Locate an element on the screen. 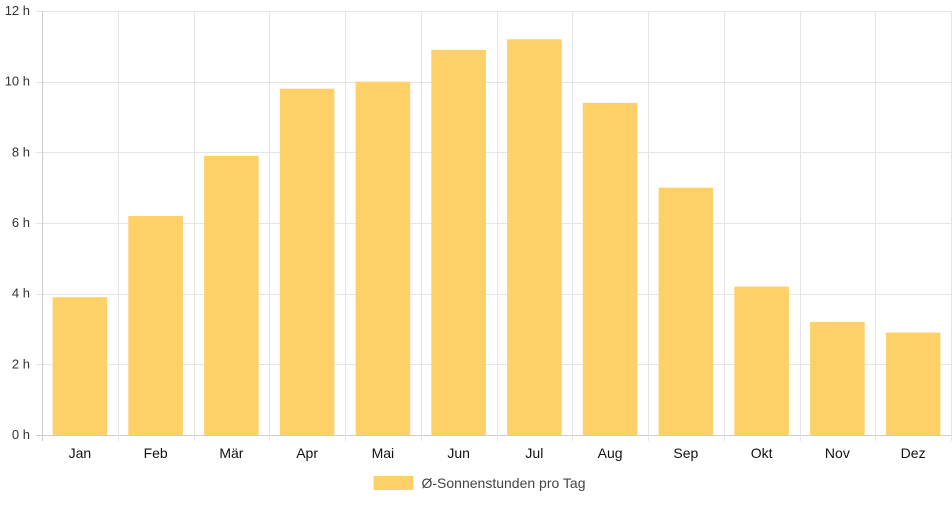 The image size is (952, 505). x-tick-label: Mai is located at coordinates (383, 453).